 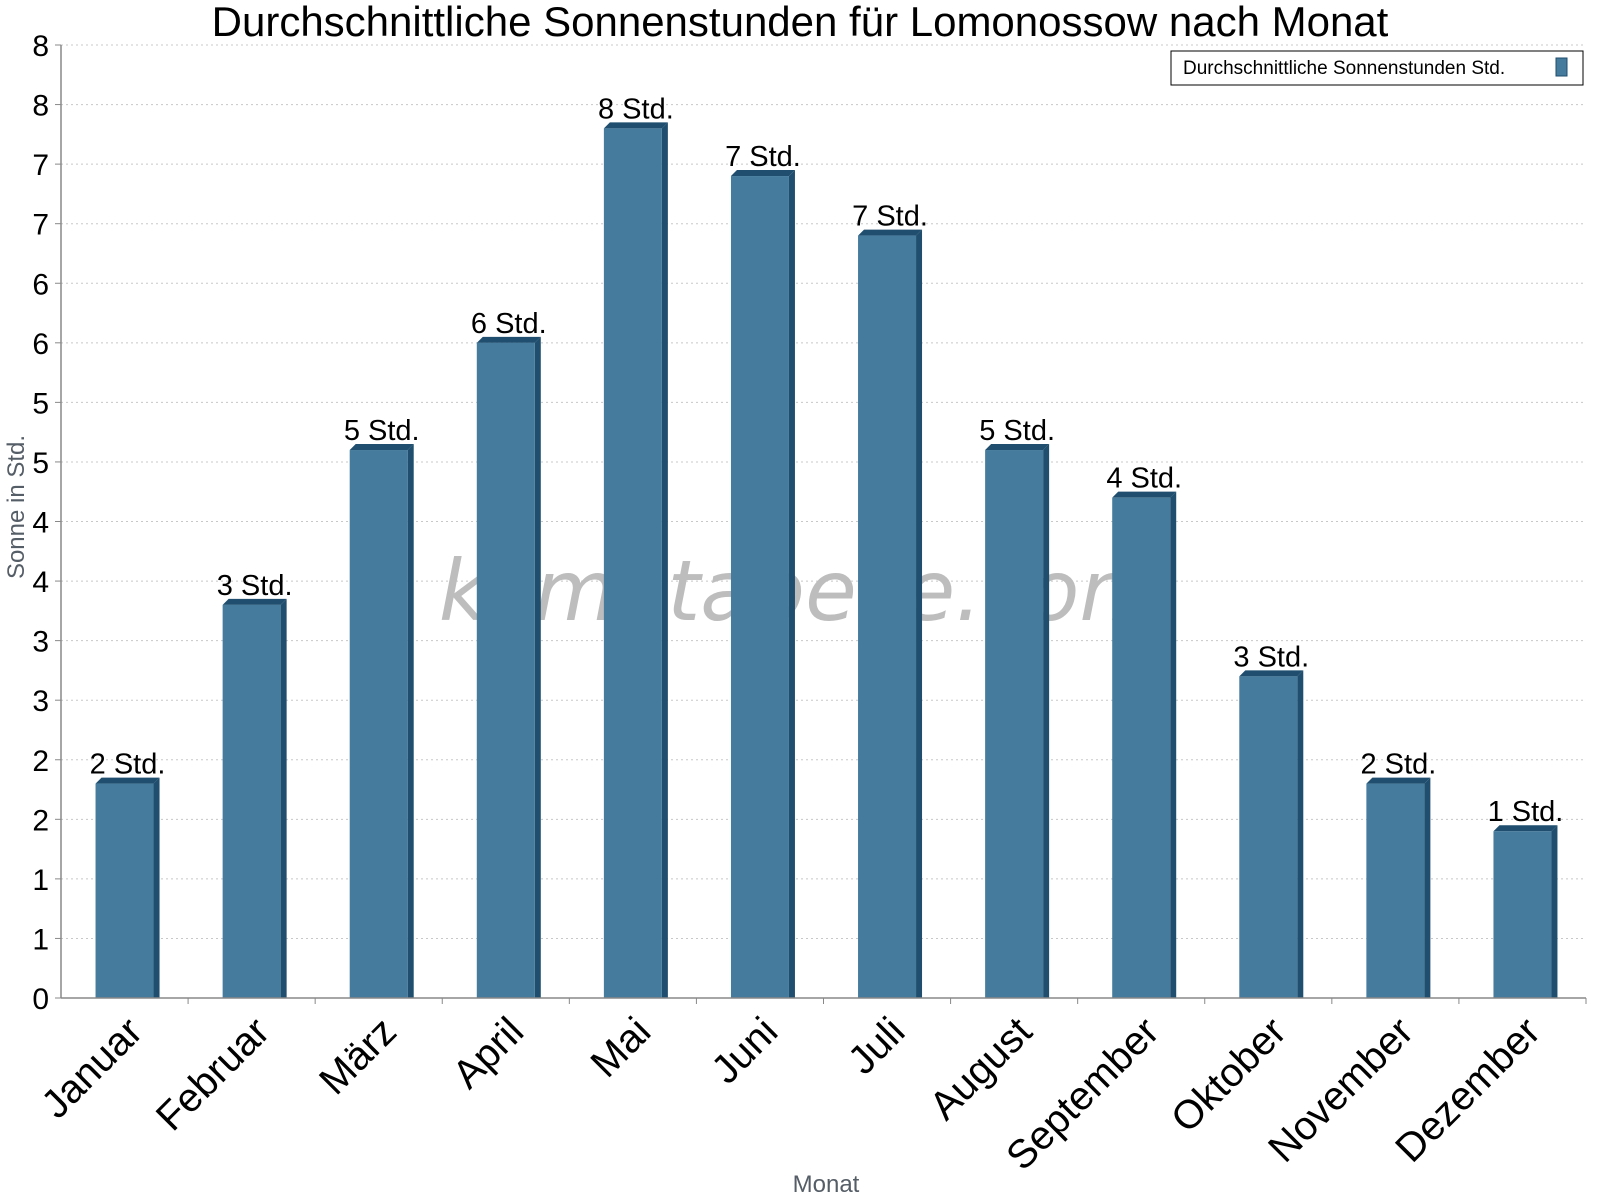 I want to click on bar-value-label: 6 Std., so click(x=509, y=324).